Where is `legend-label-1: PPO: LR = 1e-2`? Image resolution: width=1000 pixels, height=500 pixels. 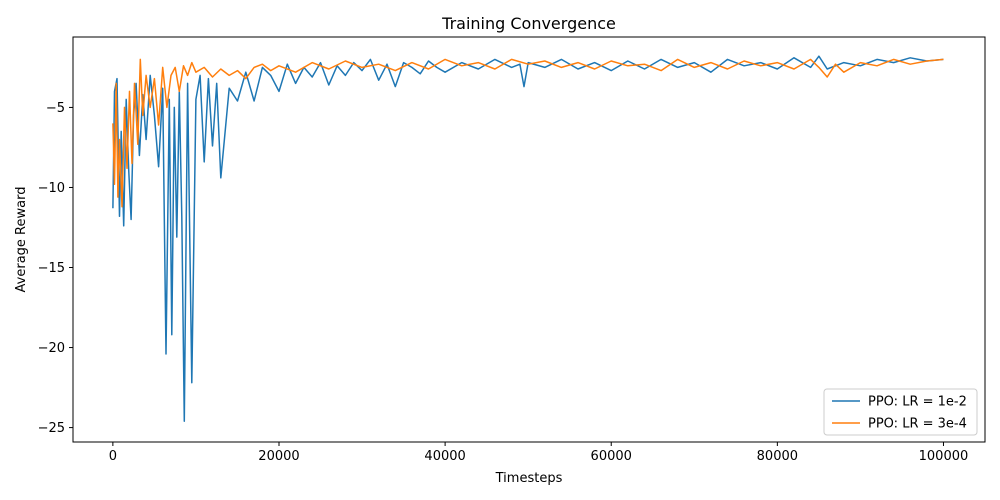 legend-label-1: PPO: LR = 1e-2 is located at coordinates (917, 402).